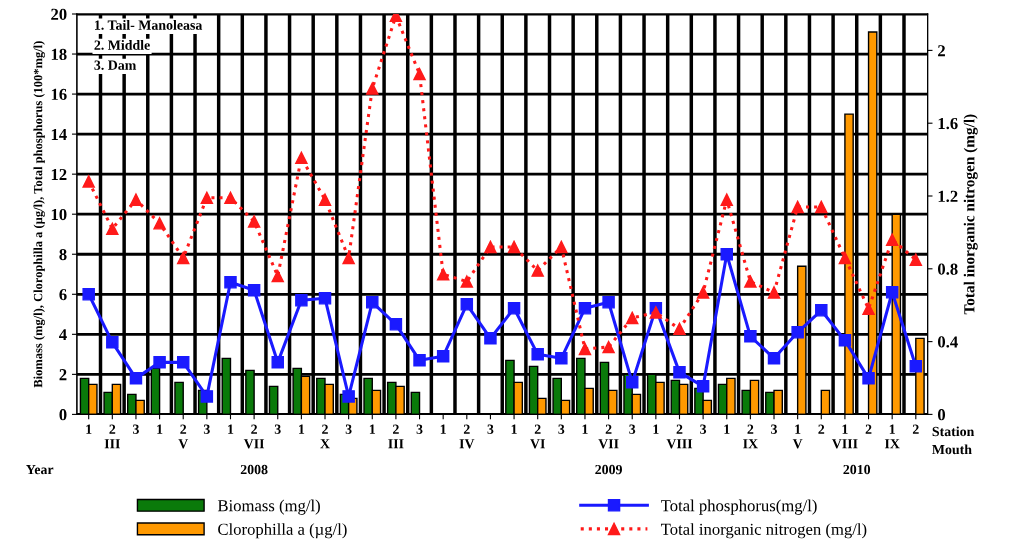 The image size is (1025, 560). What do you see at coordinates (63, 415) in the screenshot?
I see `y-tick-label: 0` at bounding box center [63, 415].